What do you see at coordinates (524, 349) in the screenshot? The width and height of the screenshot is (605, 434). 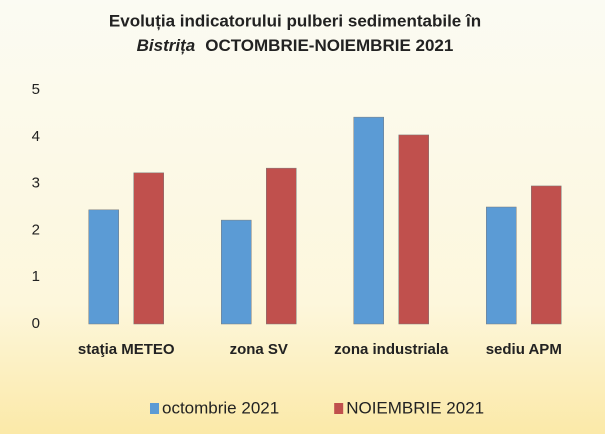 I see `x-tick-label: sediu APM` at bounding box center [524, 349].